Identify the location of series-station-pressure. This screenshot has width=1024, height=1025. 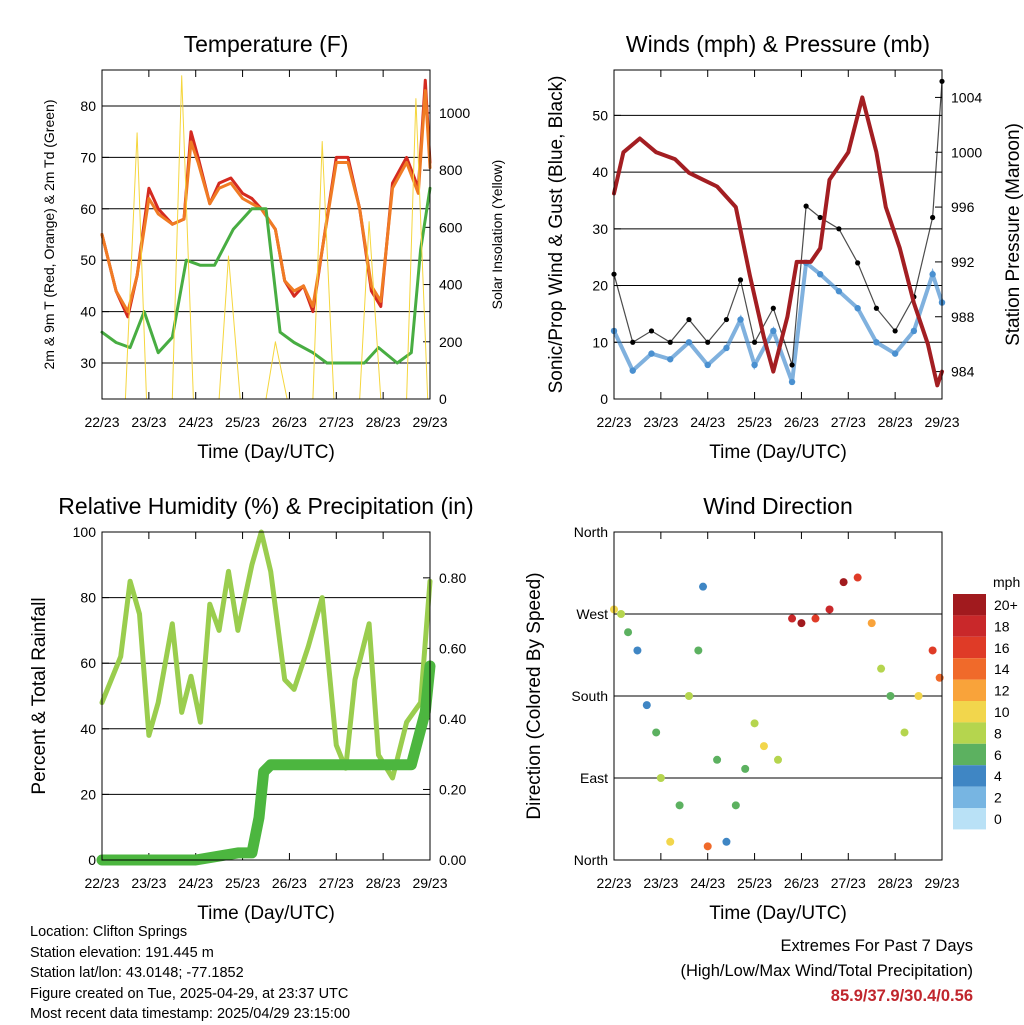
(778, 241).